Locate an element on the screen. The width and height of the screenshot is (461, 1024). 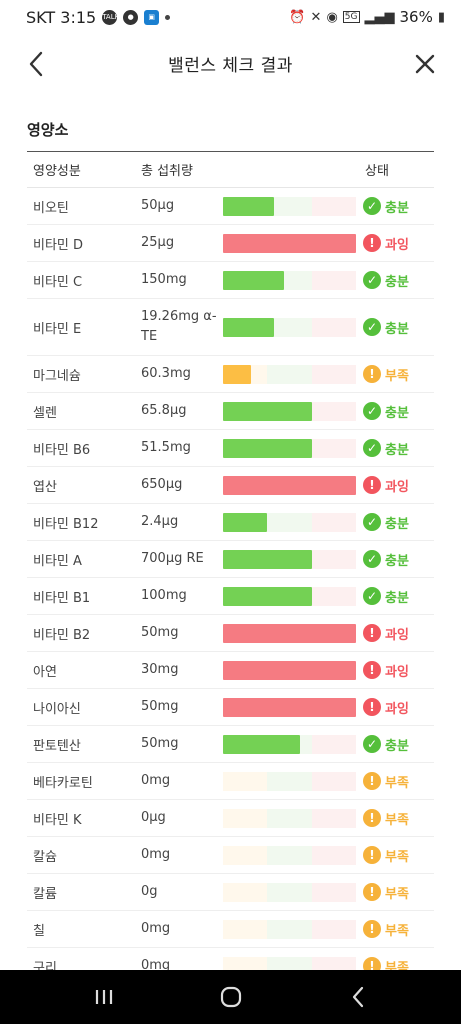
nutrient-name: 칠 is located at coordinates (39, 931).